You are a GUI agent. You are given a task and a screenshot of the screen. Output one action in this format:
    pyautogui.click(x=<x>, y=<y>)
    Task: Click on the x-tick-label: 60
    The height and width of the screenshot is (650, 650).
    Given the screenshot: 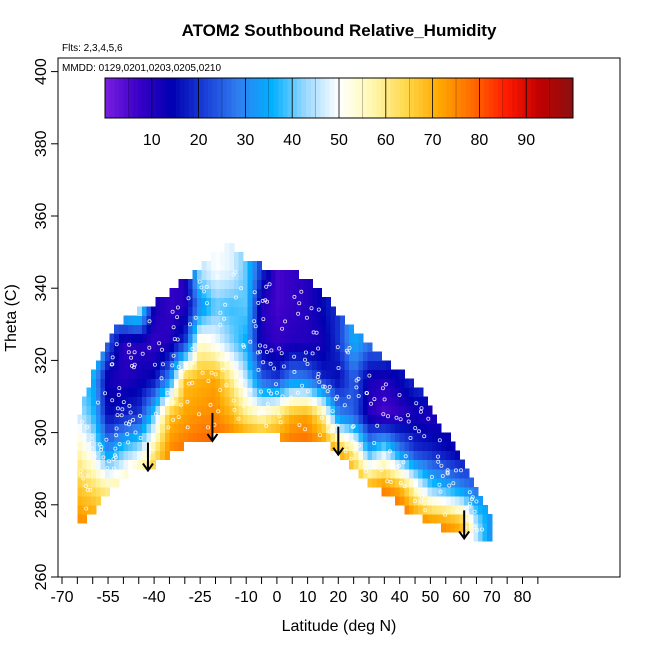 What is the action you would take?
    pyautogui.click(x=461, y=597)
    